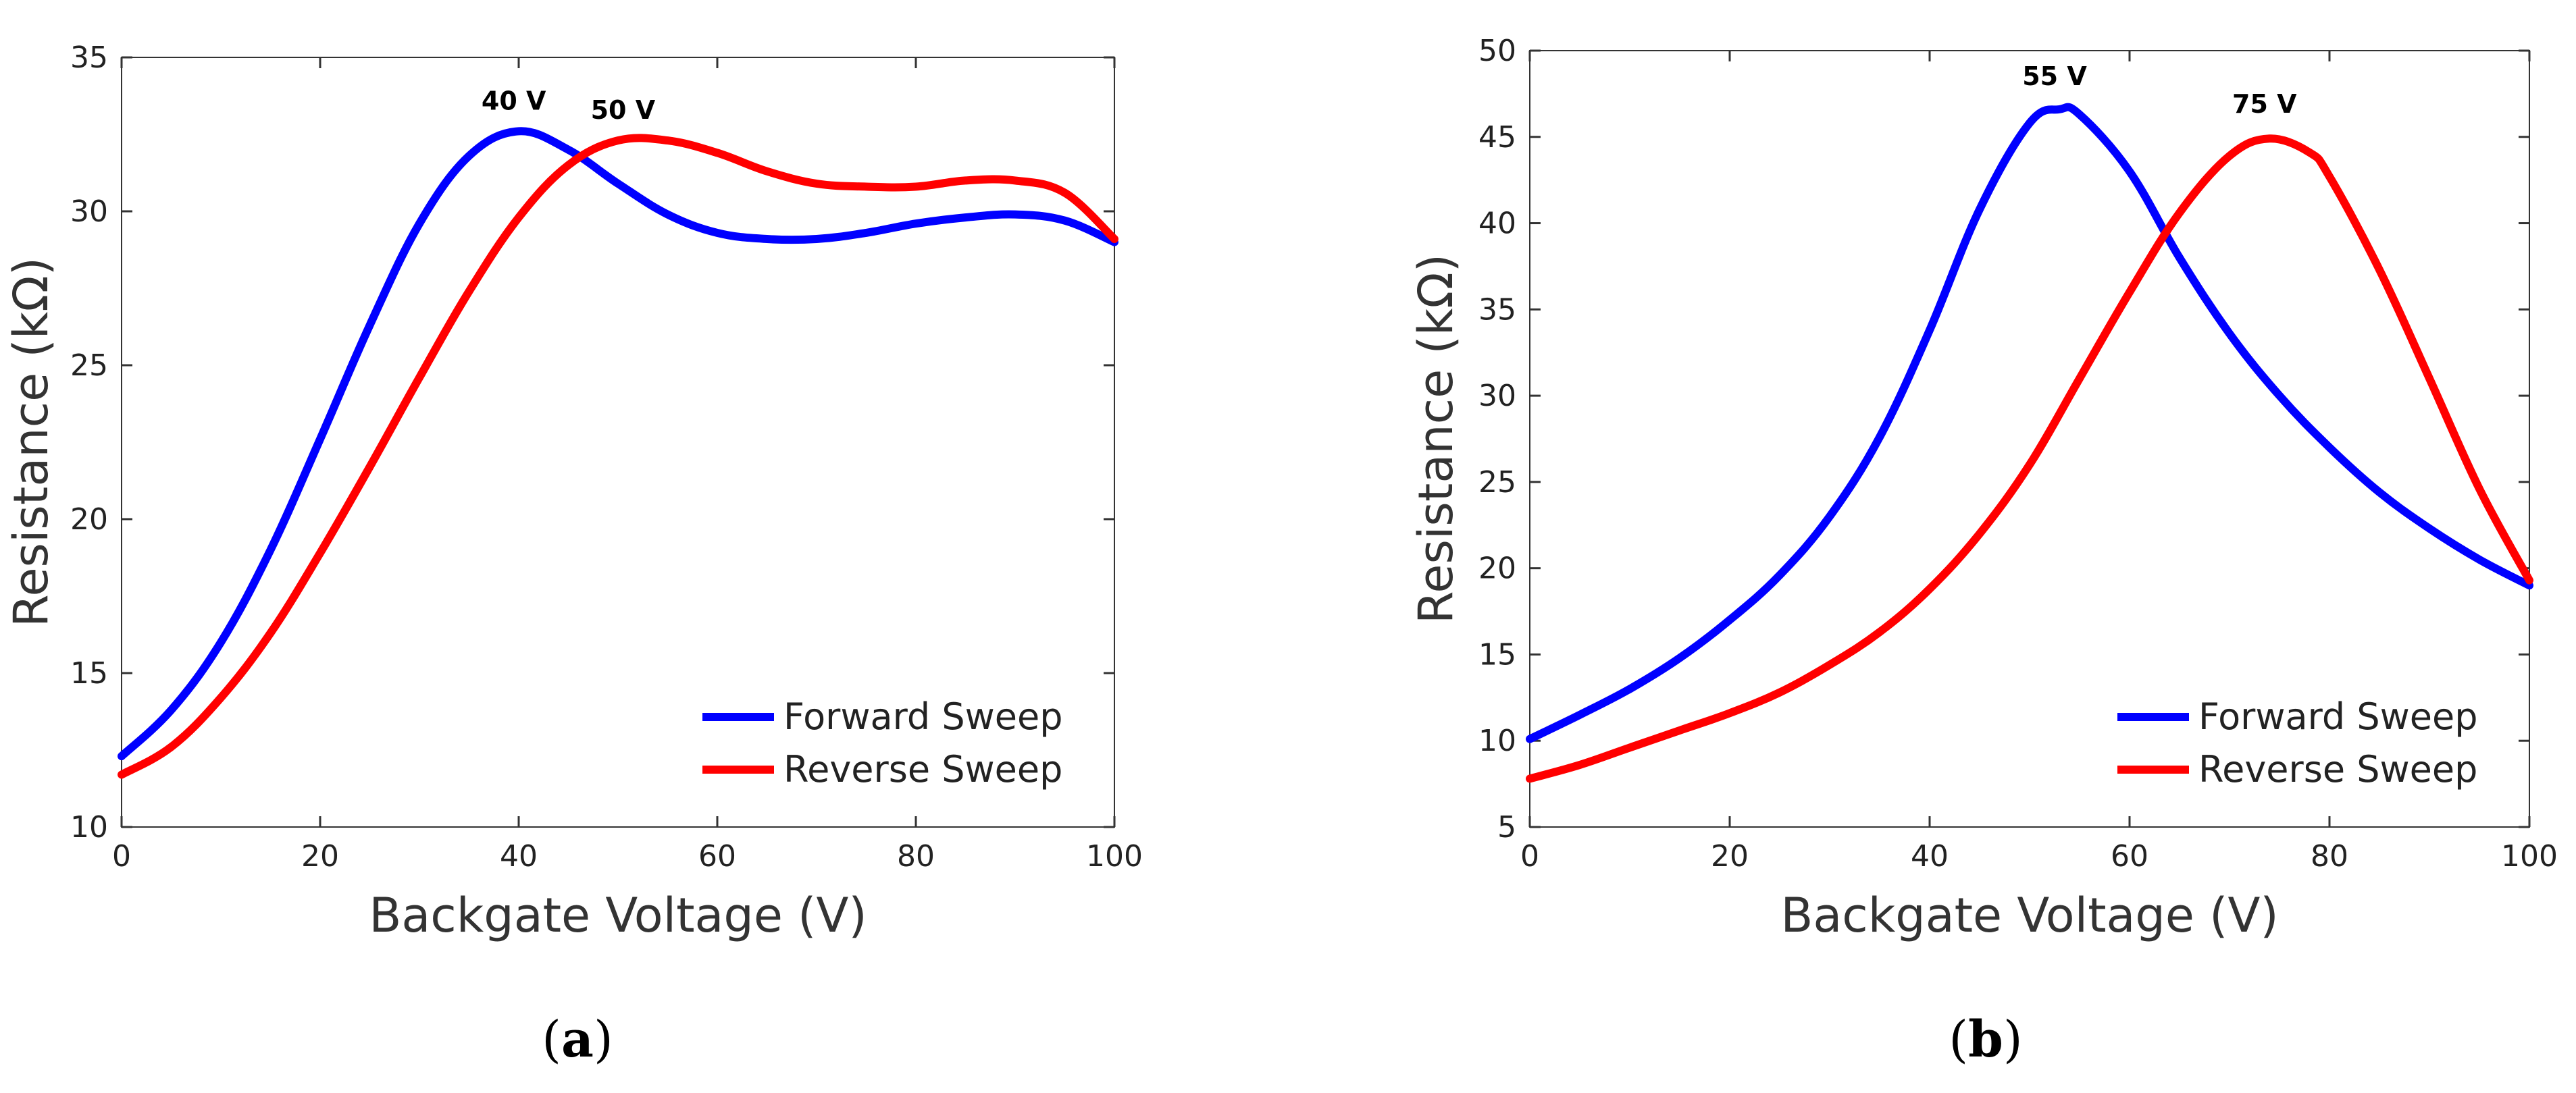 The height and width of the screenshot is (1093, 2576). What do you see at coordinates (1507, 827) in the screenshot?
I see `y-tick-label: 5` at bounding box center [1507, 827].